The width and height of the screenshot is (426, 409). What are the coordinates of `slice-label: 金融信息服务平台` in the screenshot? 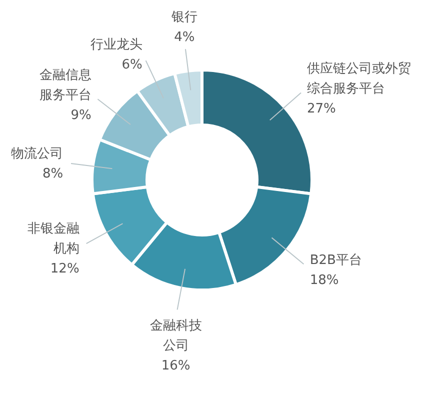 It's located at (65, 86).